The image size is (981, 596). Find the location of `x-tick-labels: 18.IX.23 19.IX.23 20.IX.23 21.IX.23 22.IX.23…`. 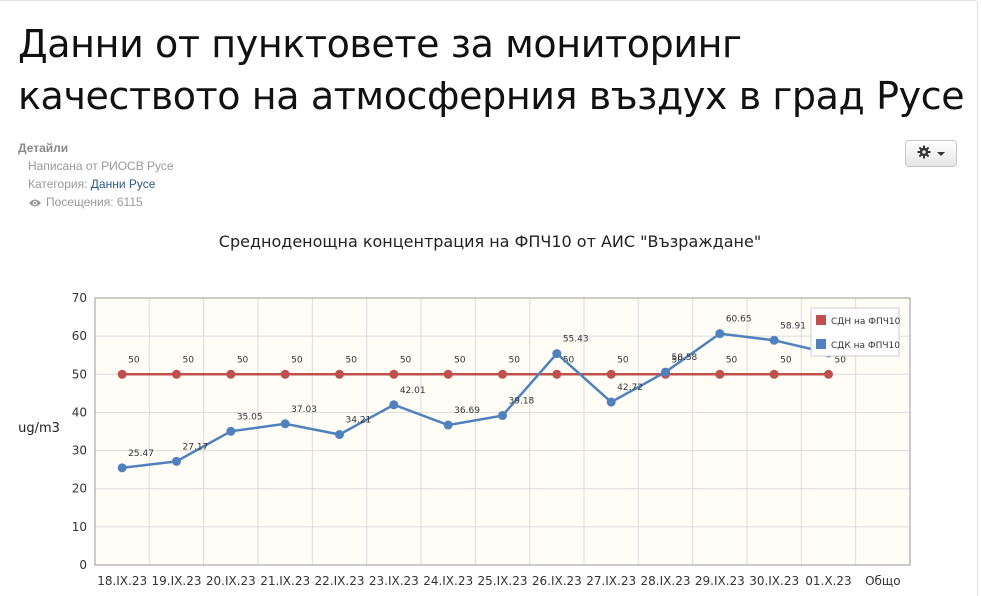

x-tick-labels: 18.IX.23 19.IX.23 20.IX.23 21.IX.23 22.IX.23… is located at coordinates (498, 581).